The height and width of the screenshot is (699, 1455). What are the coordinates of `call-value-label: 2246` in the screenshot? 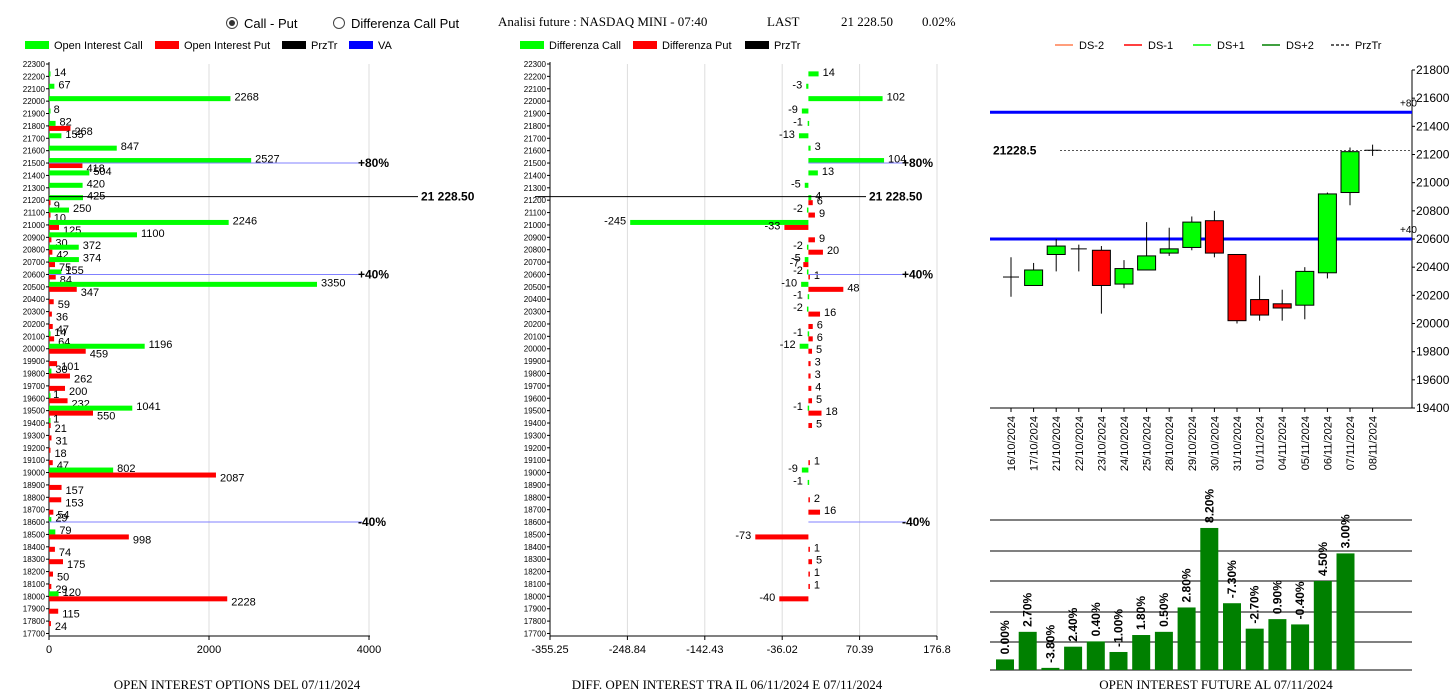 It's located at (245, 221).